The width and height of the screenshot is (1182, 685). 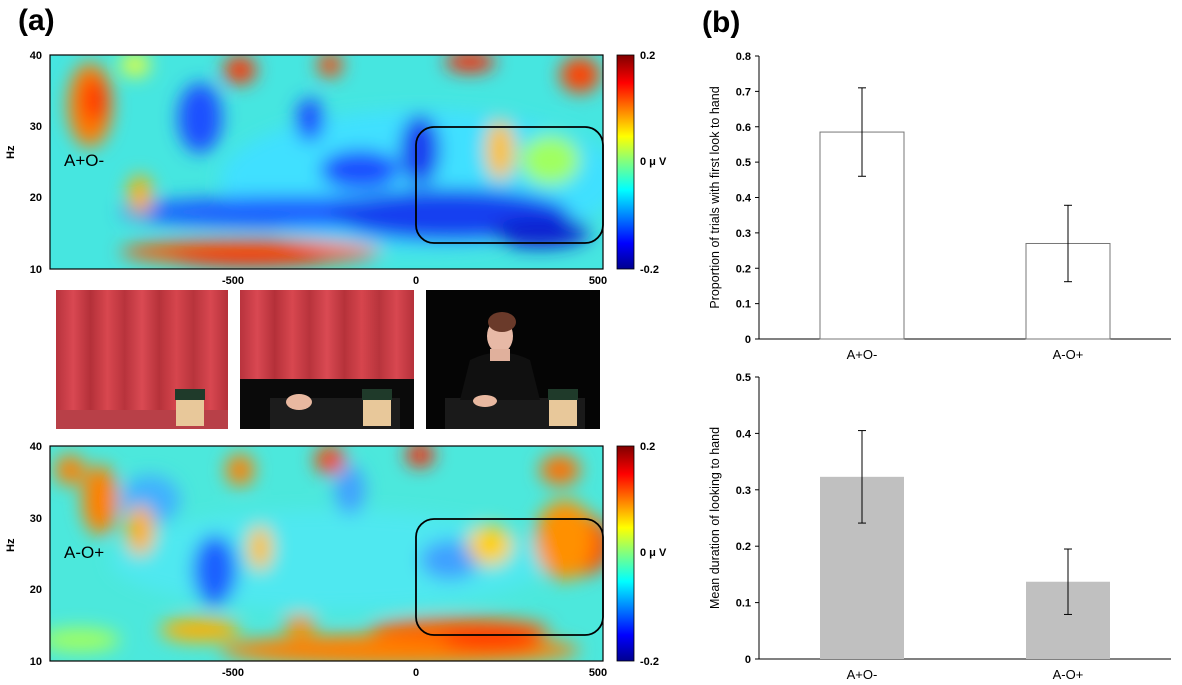 What do you see at coordinates (299, 402) in the screenshot?
I see `hand-object` at bounding box center [299, 402].